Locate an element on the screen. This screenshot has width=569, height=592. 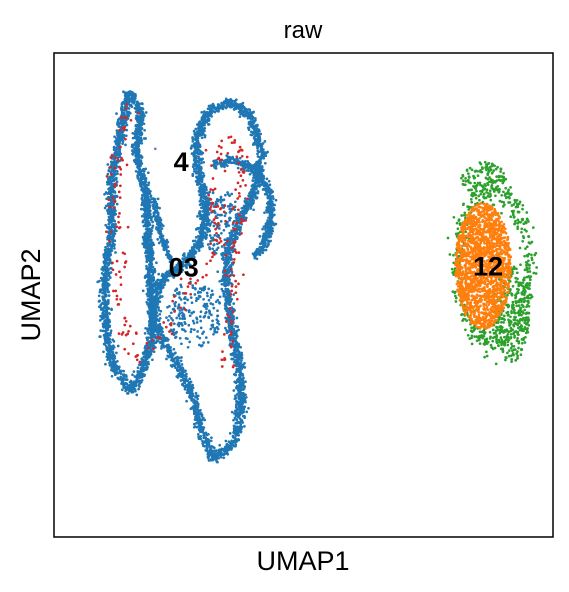
chart-title: raw is located at coordinates (303, 30).